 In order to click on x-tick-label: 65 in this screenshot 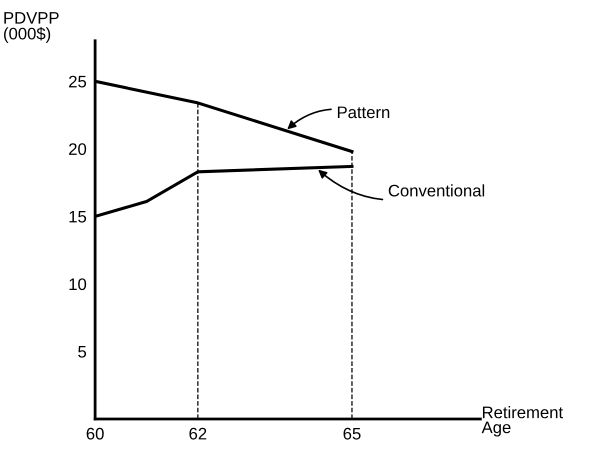, I will do `click(352, 434)`.